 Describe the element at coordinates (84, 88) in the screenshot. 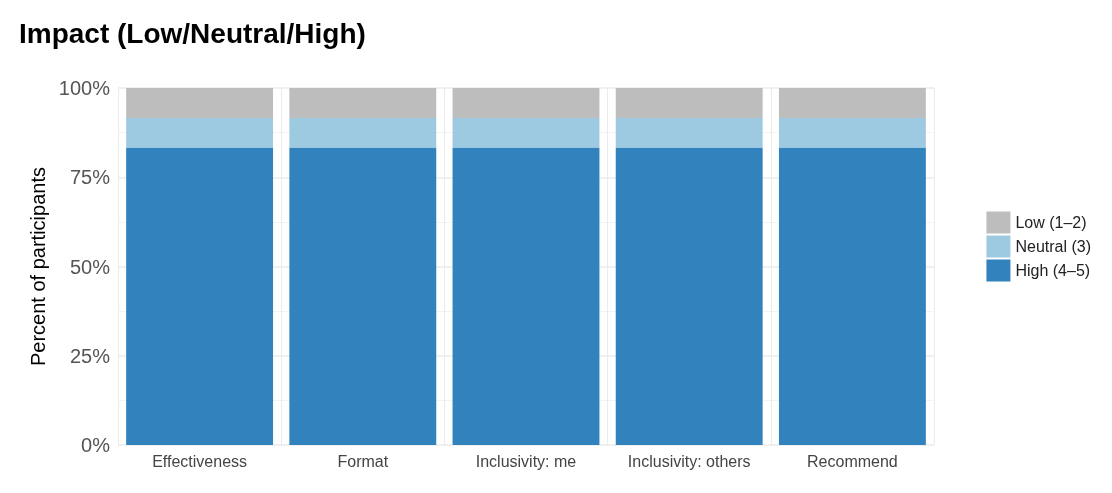

I see `y-tick-label: 100%` at that location.